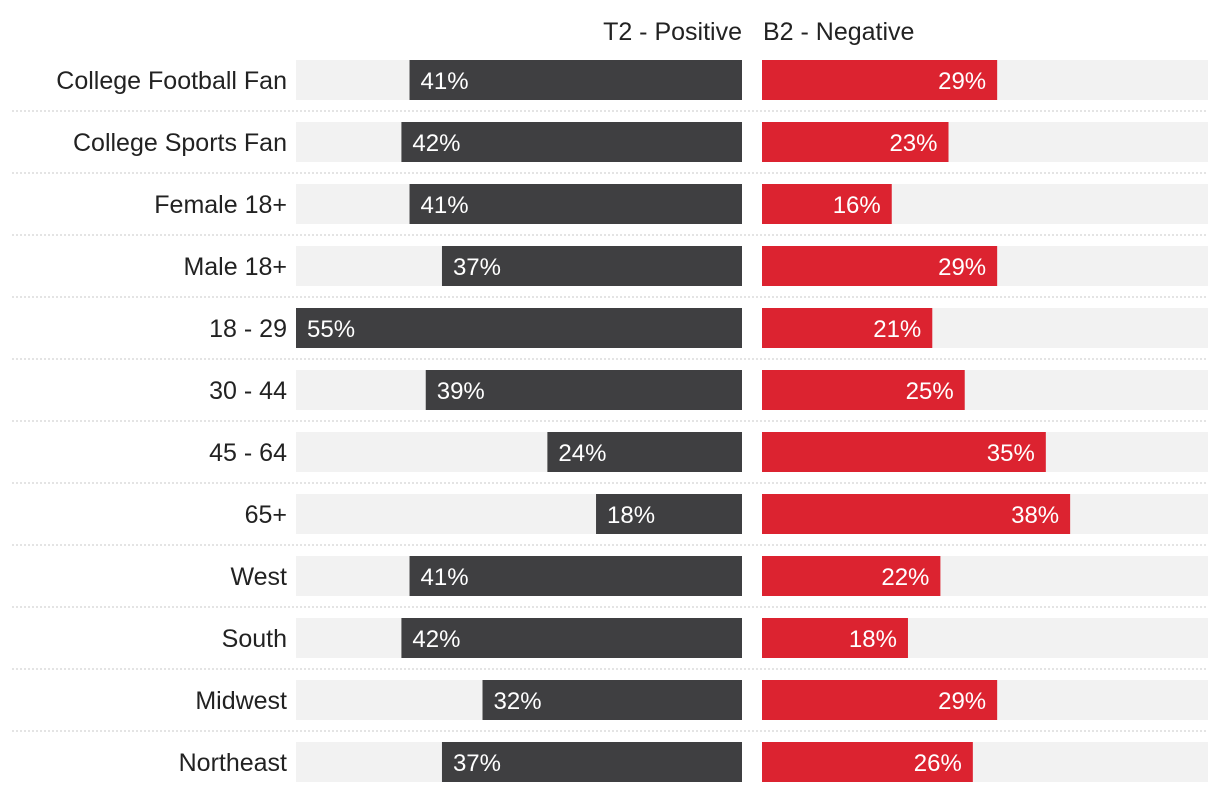 Image resolution: width=1220 pixels, height=792 pixels. I want to click on value-label-negative: 18%, so click(873, 639).